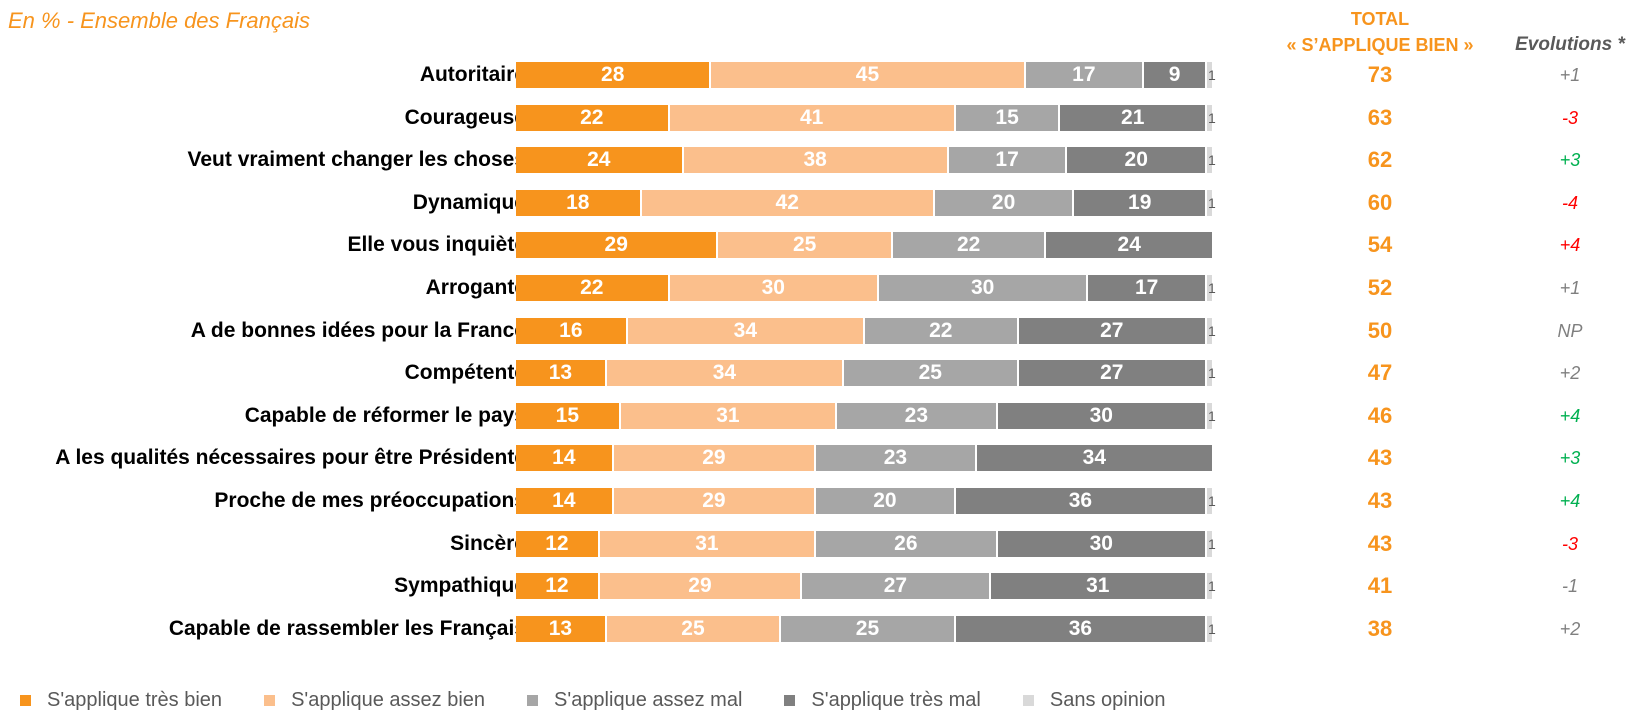 This screenshot has width=1643, height=713. What do you see at coordinates (648, 699) in the screenshot?
I see `legend-label: S'applique assez mal` at bounding box center [648, 699].